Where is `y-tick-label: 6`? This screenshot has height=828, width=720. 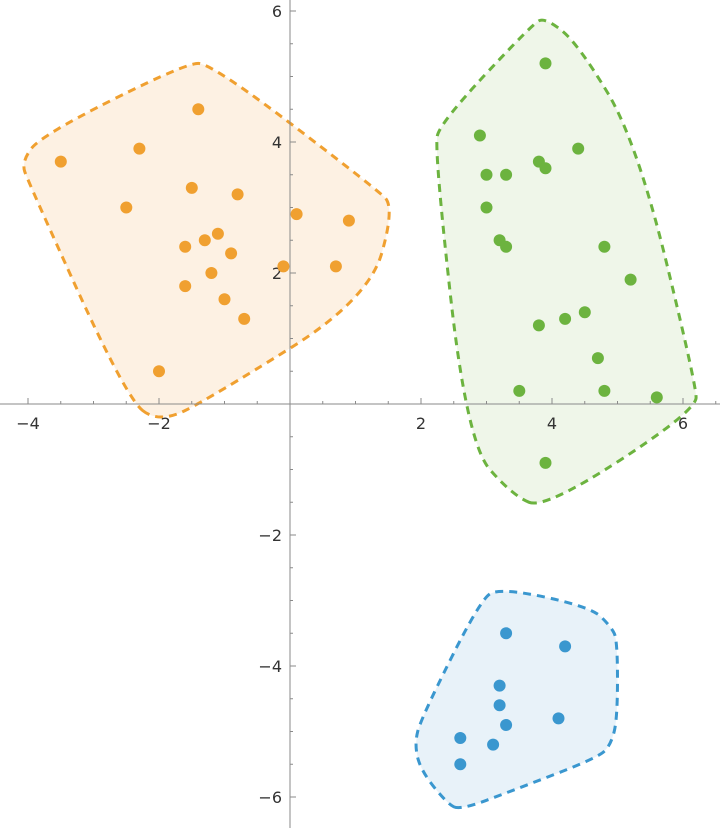 y-tick-label: 6 is located at coordinates (277, 11).